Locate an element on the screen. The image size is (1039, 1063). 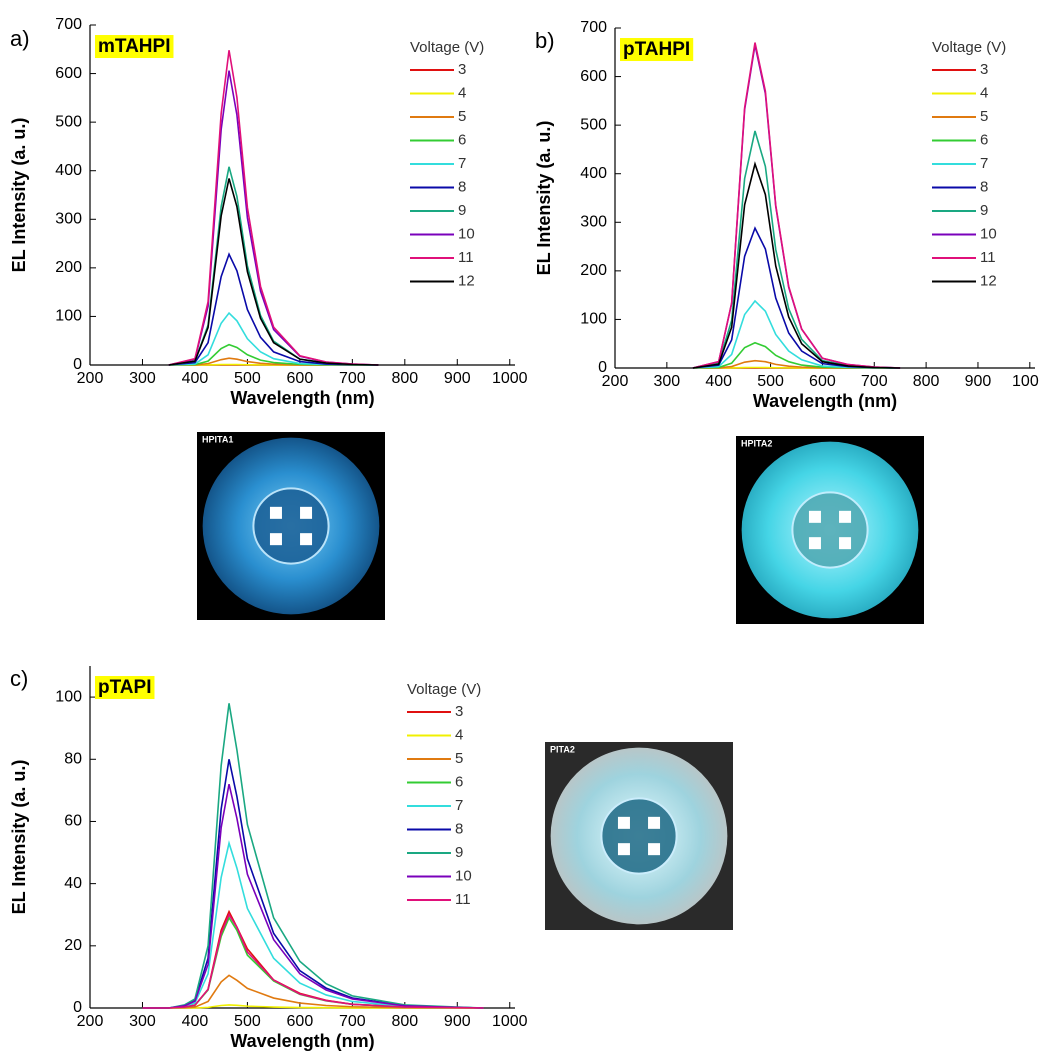
chart-title: pTAPI is located at coordinates (124, 687).